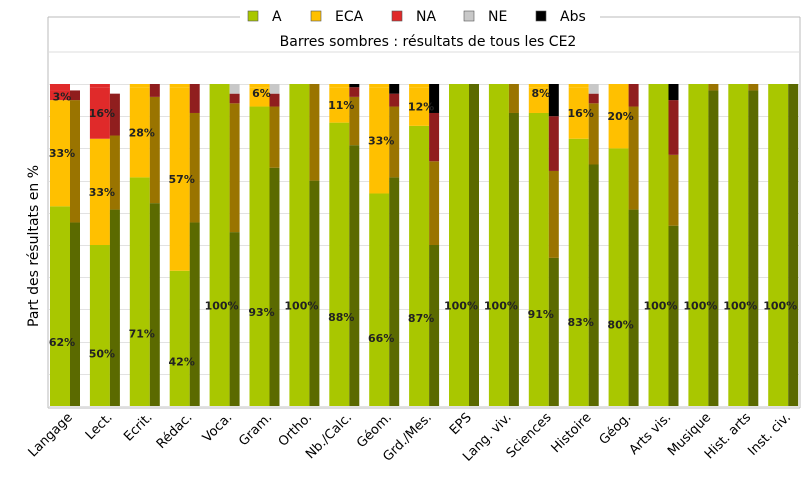 This screenshot has width=808, height=479. I want to click on data-label-eps-a: 100%, so click(461, 305).